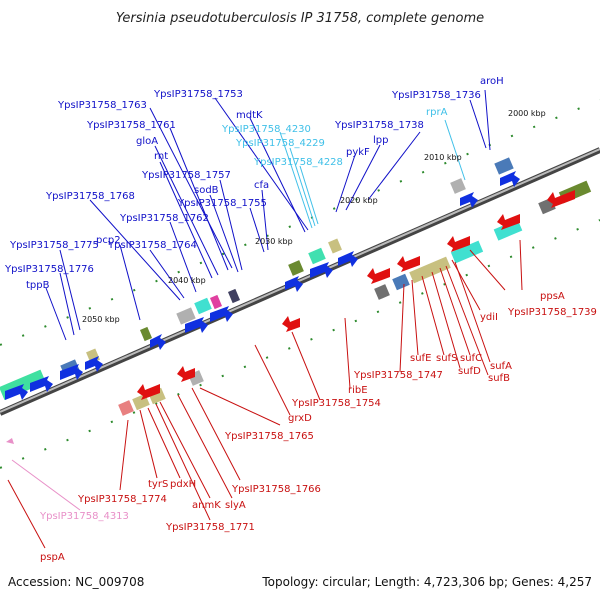 The height and width of the screenshot is (600, 600). Describe the element at coordinates (437, 112) in the screenshot. I see `rna-label: rprA` at that location.